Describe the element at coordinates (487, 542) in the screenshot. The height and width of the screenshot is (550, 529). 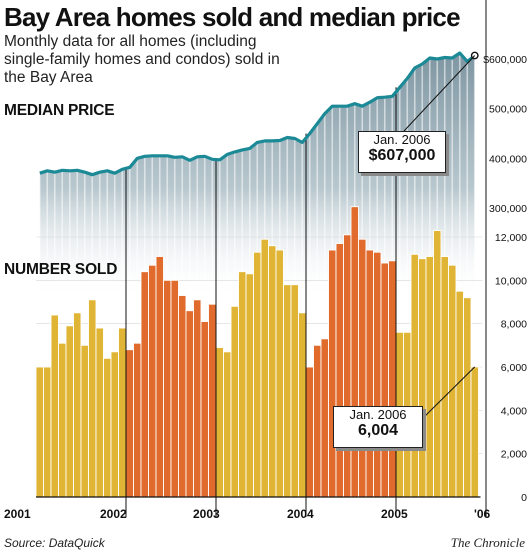
I see `publication-credit: The Chronicle` at that location.